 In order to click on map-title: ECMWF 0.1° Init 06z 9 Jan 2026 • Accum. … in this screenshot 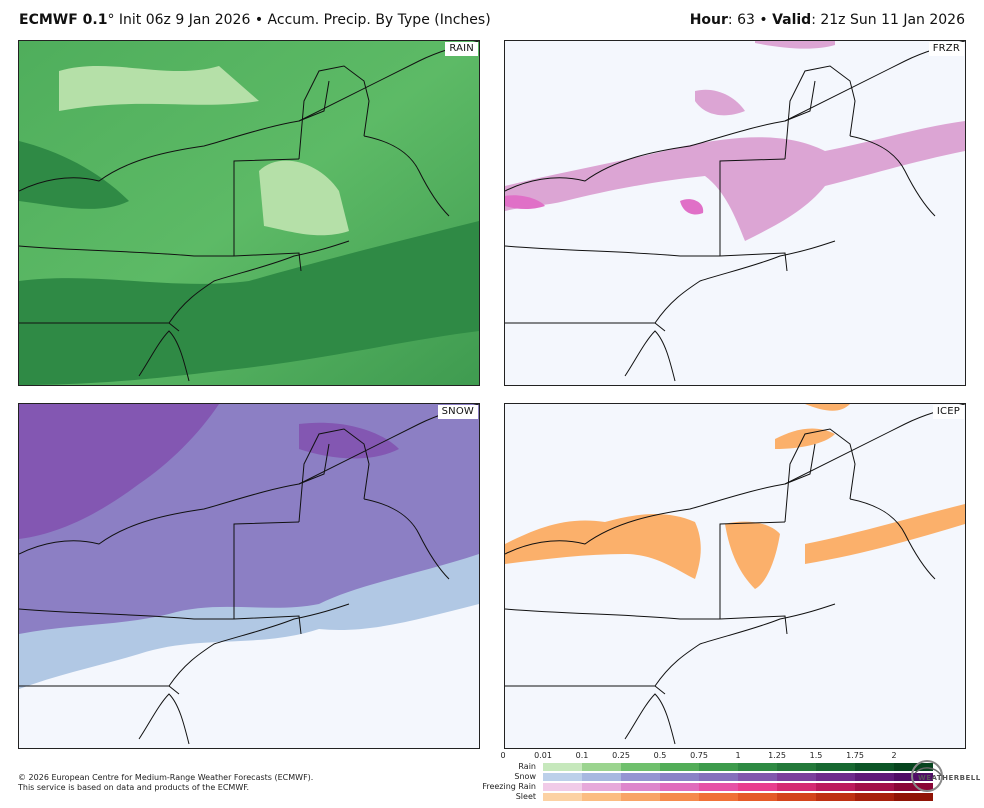, I will do `click(255, 20)`.